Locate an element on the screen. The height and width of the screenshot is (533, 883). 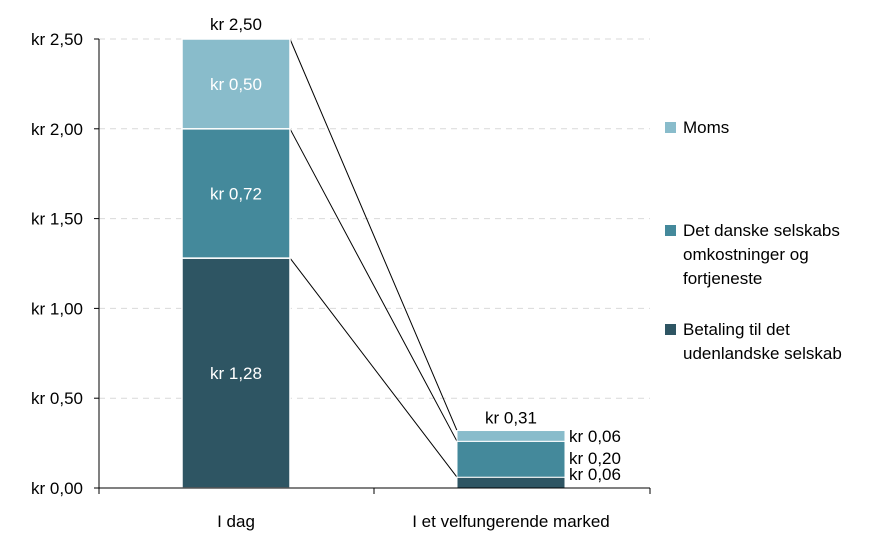
data-label: kr 0,50 is located at coordinates (236, 84).